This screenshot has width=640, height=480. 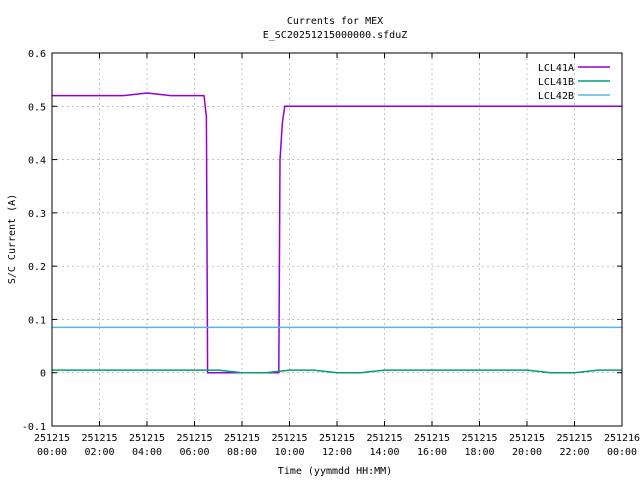 I want to click on x-tick-label-time: 16:00, so click(x=432, y=452).